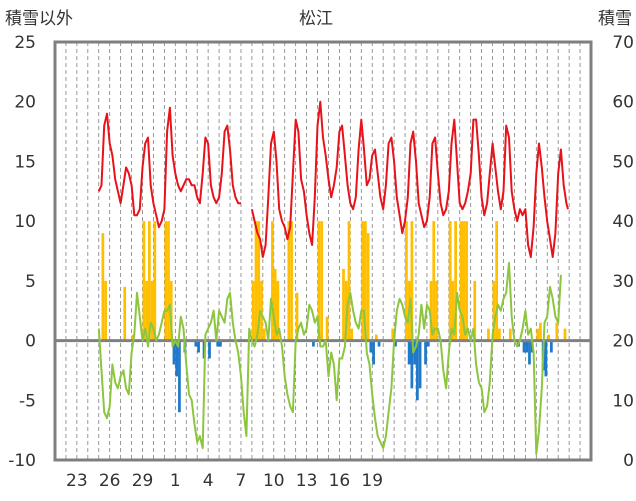  What do you see at coordinates (25, 162) in the screenshot?
I see `left-tick-label: 15` at bounding box center [25, 162].